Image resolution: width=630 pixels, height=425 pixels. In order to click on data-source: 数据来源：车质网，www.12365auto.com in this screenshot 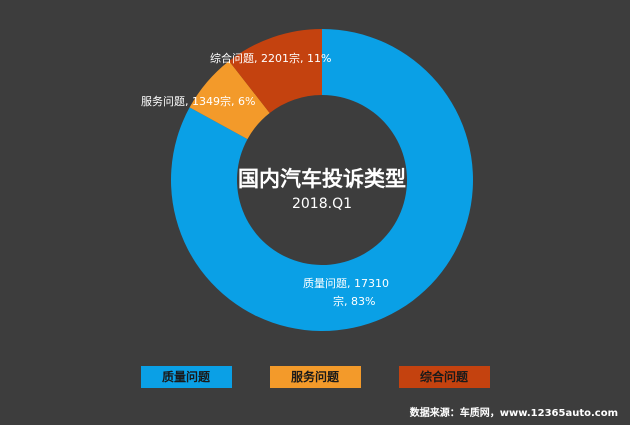, I will do `click(513, 413)`.